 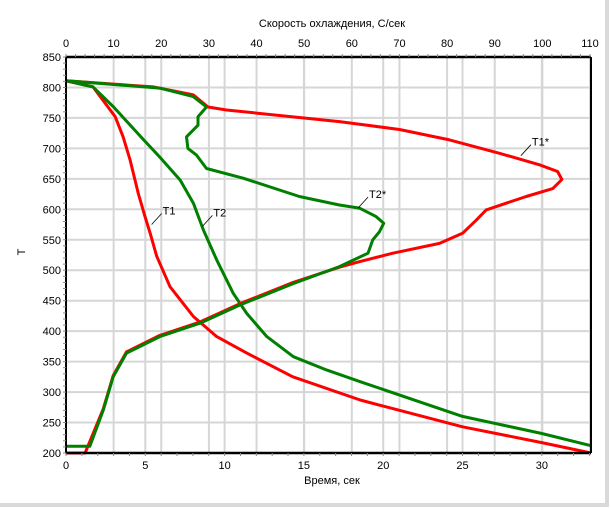 I want to click on y-axis-title: T, so click(x=22, y=251).